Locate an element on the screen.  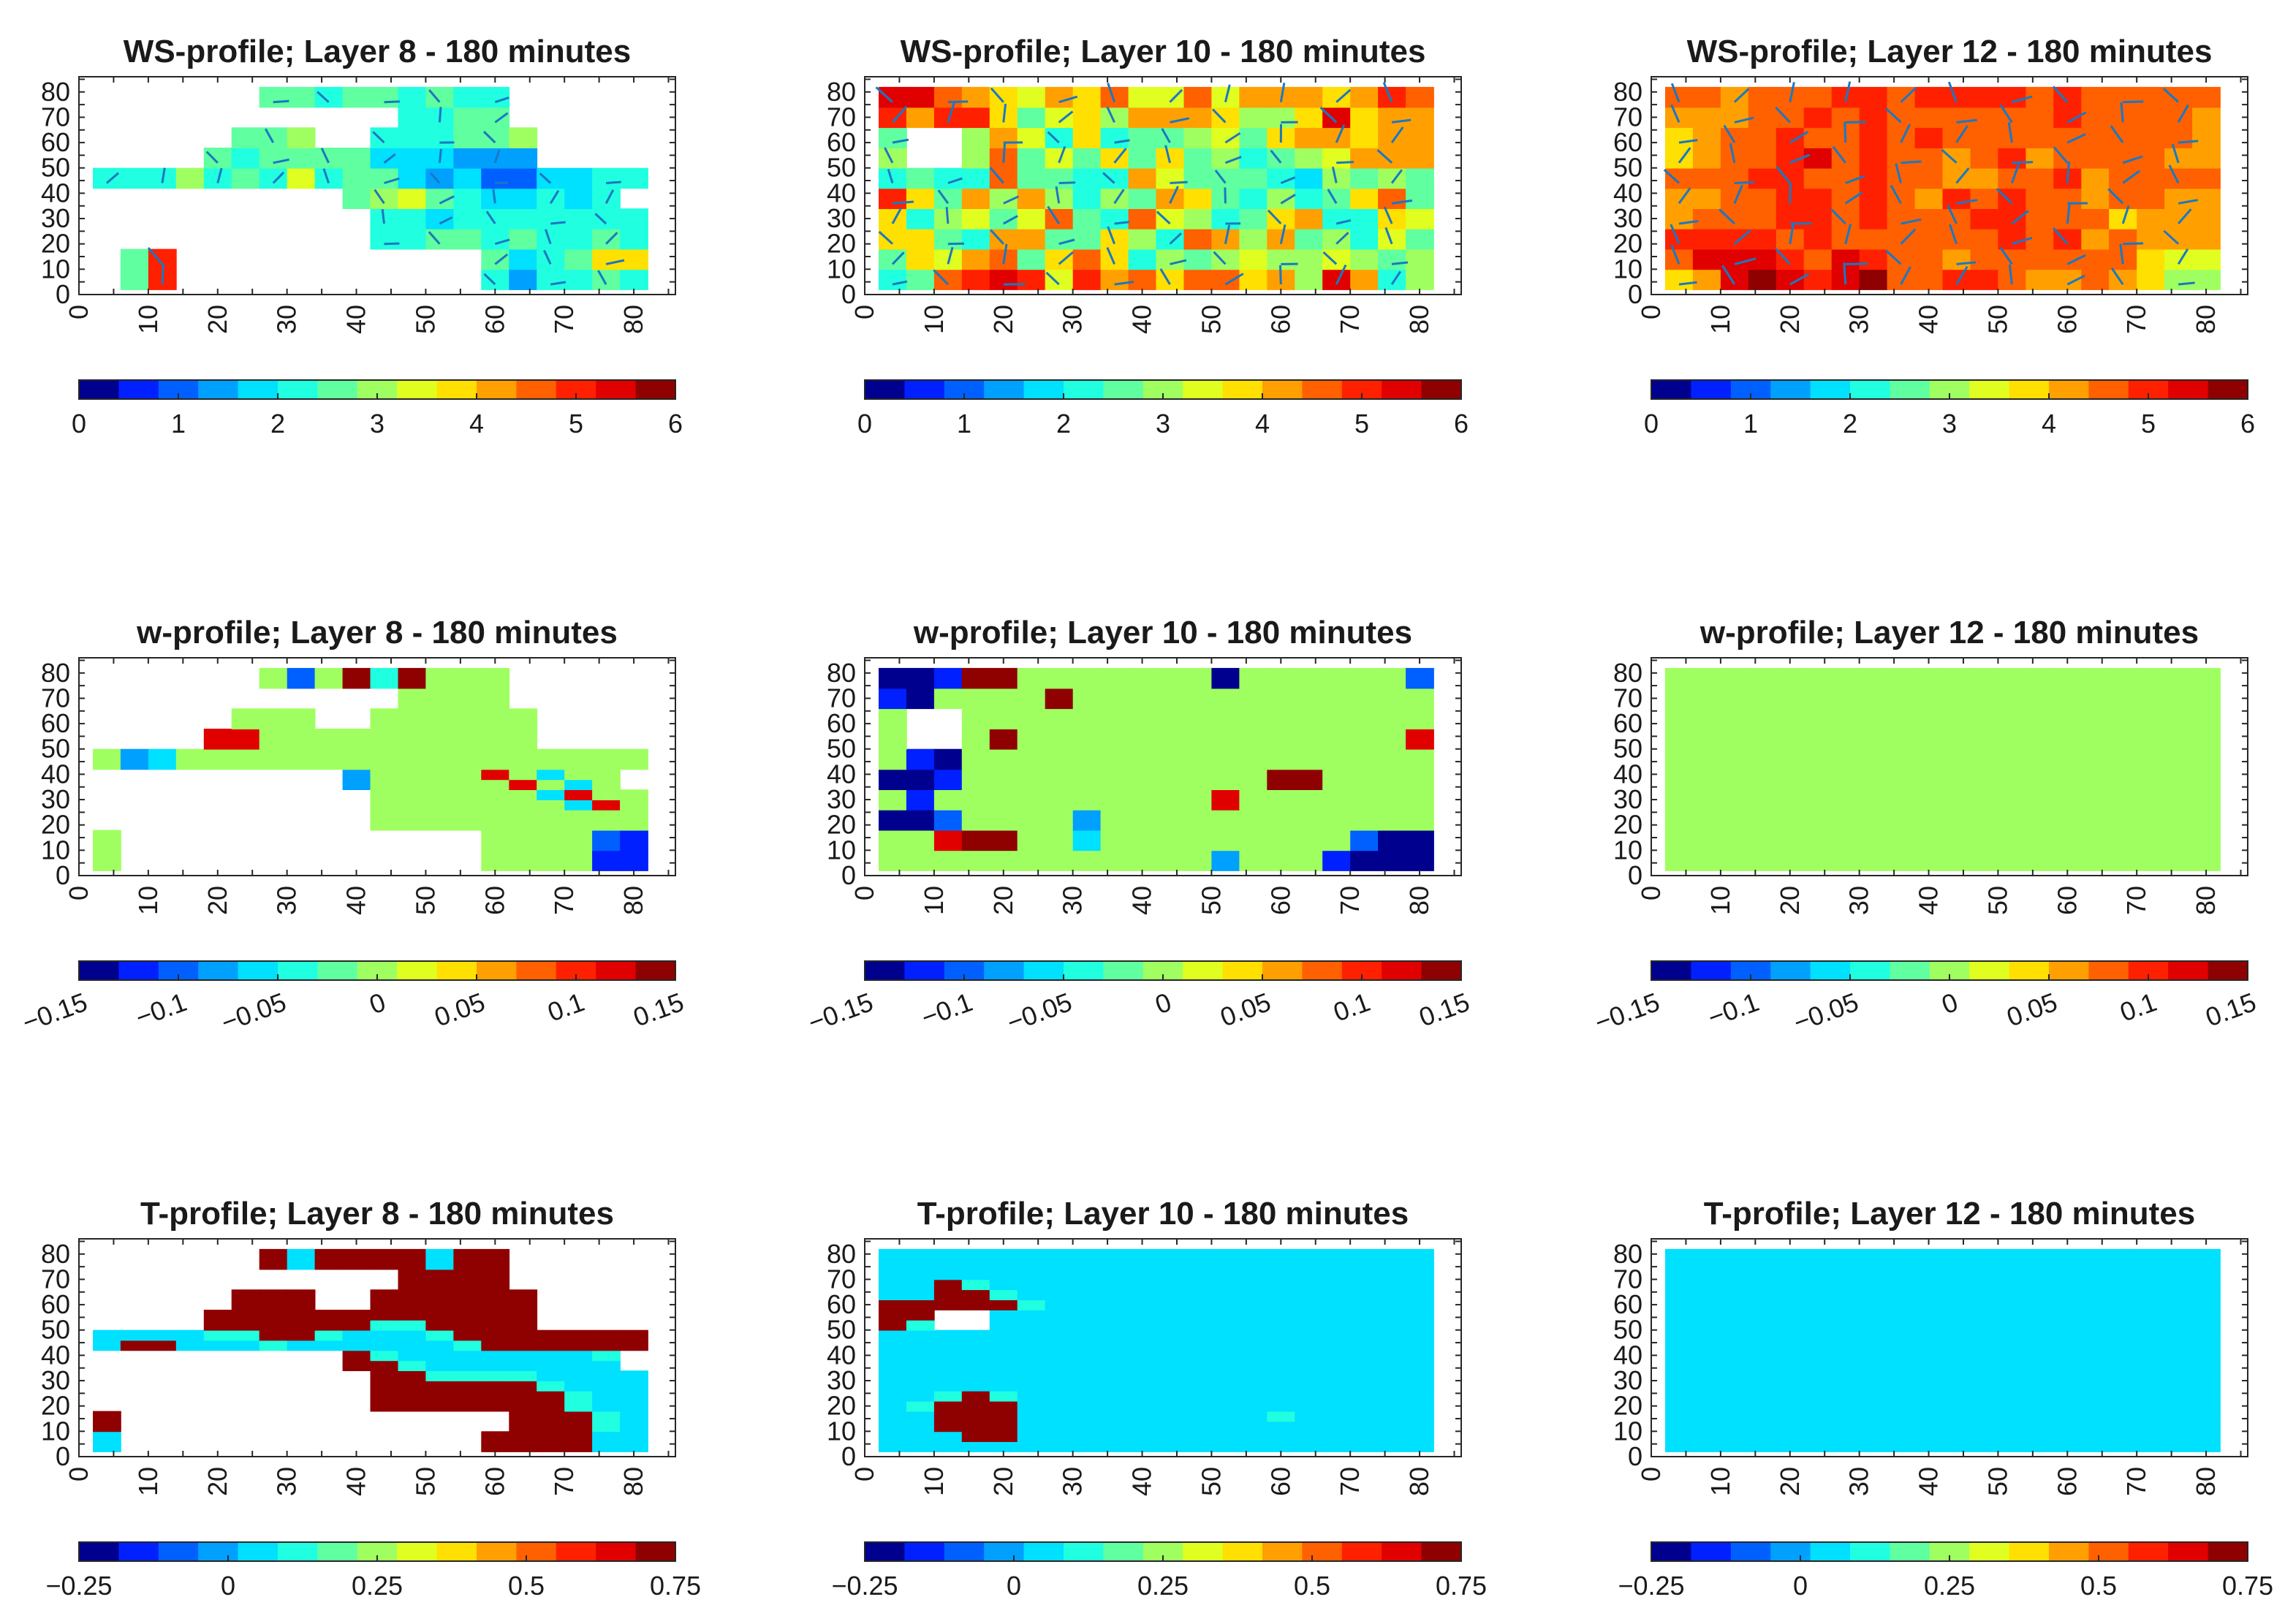
y-tick-label: 40 is located at coordinates (1627, 193).